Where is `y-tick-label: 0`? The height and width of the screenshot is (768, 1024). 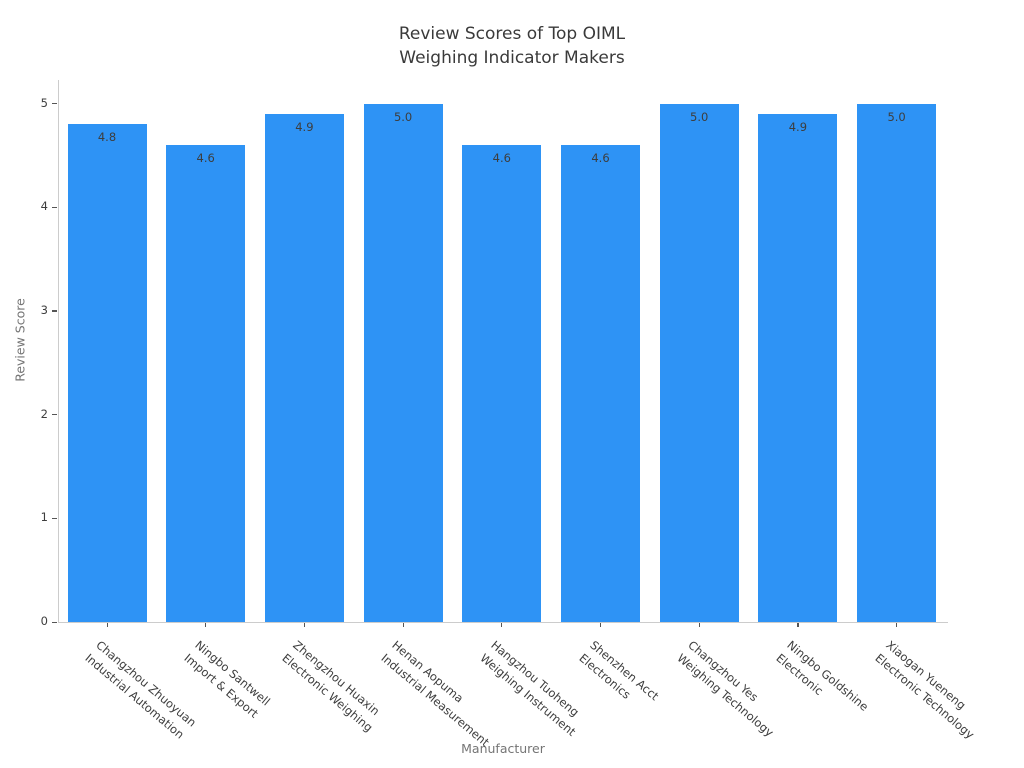 y-tick-label: 0 is located at coordinates (44, 621).